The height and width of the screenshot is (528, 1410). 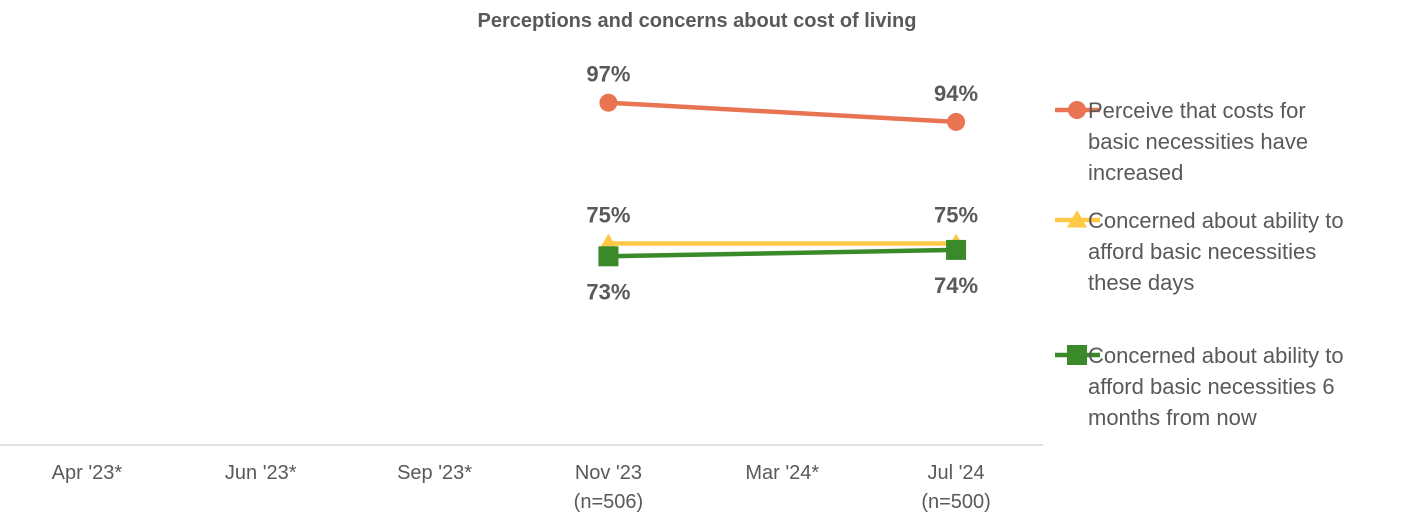 I want to click on x-tick-label: Apr '23*, so click(x=87, y=473).